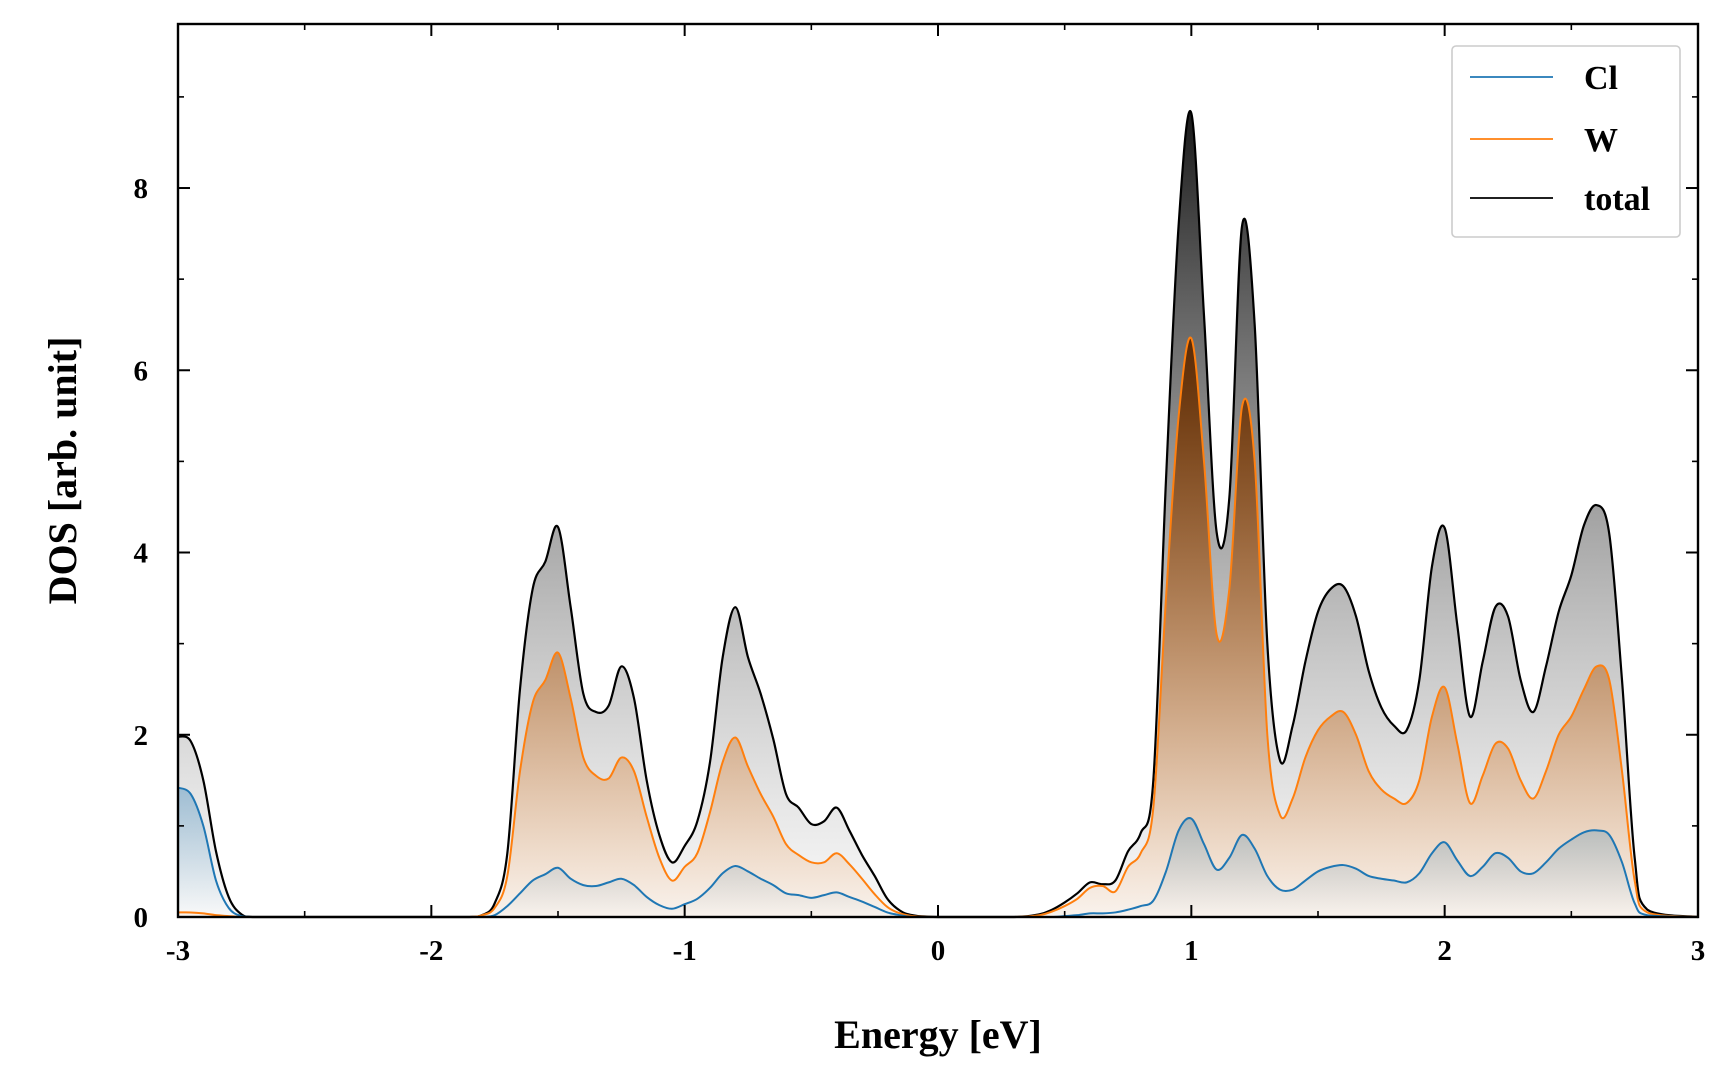 The height and width of the screenshot is (1085, 1728). What do you see at coordinates (685, 951) in the screenshot?
I see `x-tick-label: -1` at bounding box center [685, 951].